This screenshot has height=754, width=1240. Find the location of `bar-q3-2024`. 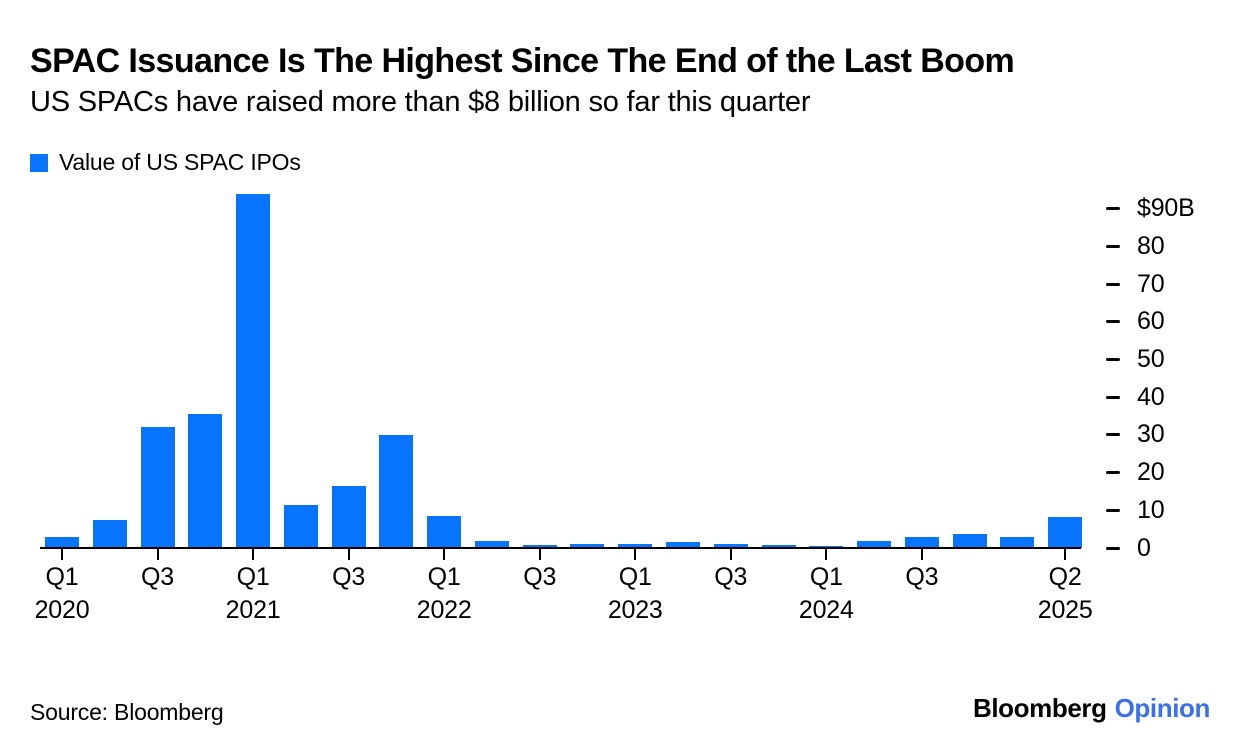

bar-q3-2024 is located at coordinates (921, 542).